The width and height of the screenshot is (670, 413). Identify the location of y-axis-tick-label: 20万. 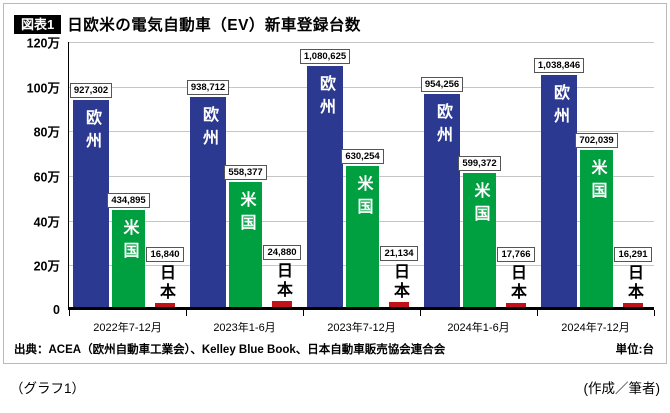
(46, 266).